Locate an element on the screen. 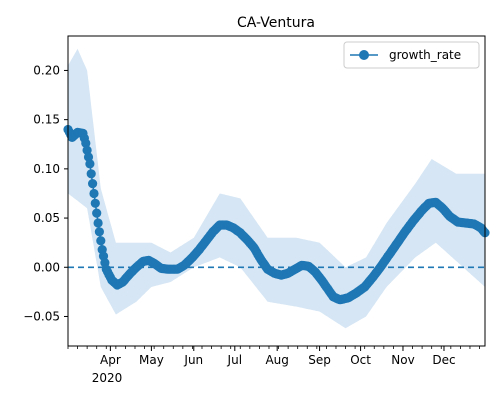 The width and height of the screenshot is (500, 400). x-tick-label: May is located at coordinates (151, 360).